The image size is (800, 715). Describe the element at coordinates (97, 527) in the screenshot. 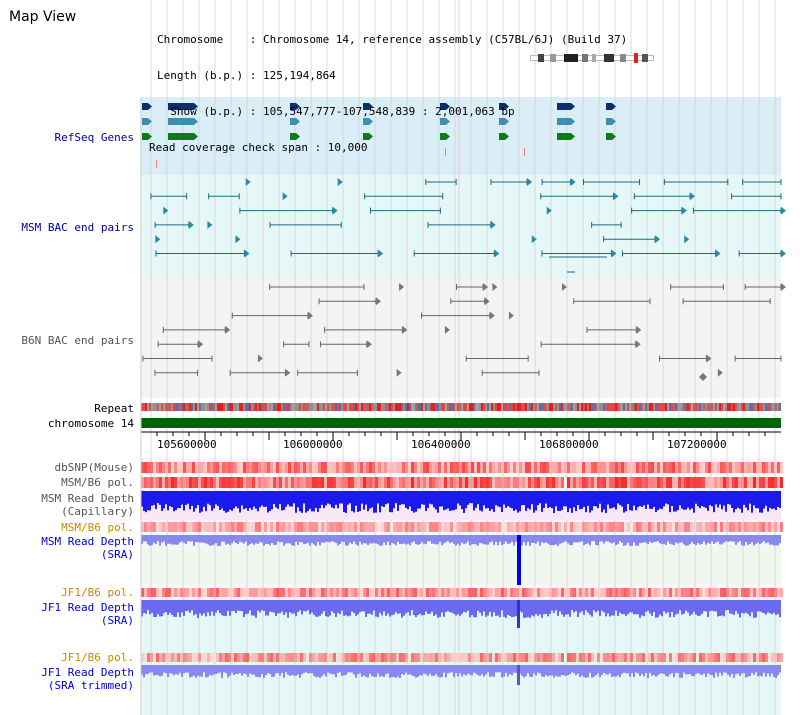

I see `track-label-msm-b6-pol-2: MSM/B6 pol.` at that location.